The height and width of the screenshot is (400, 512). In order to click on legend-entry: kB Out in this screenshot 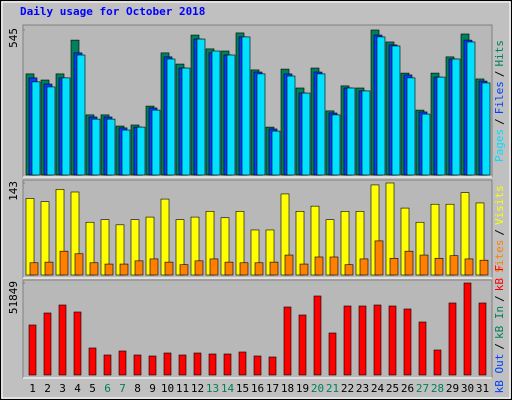, I will do `click(499, 374)`.